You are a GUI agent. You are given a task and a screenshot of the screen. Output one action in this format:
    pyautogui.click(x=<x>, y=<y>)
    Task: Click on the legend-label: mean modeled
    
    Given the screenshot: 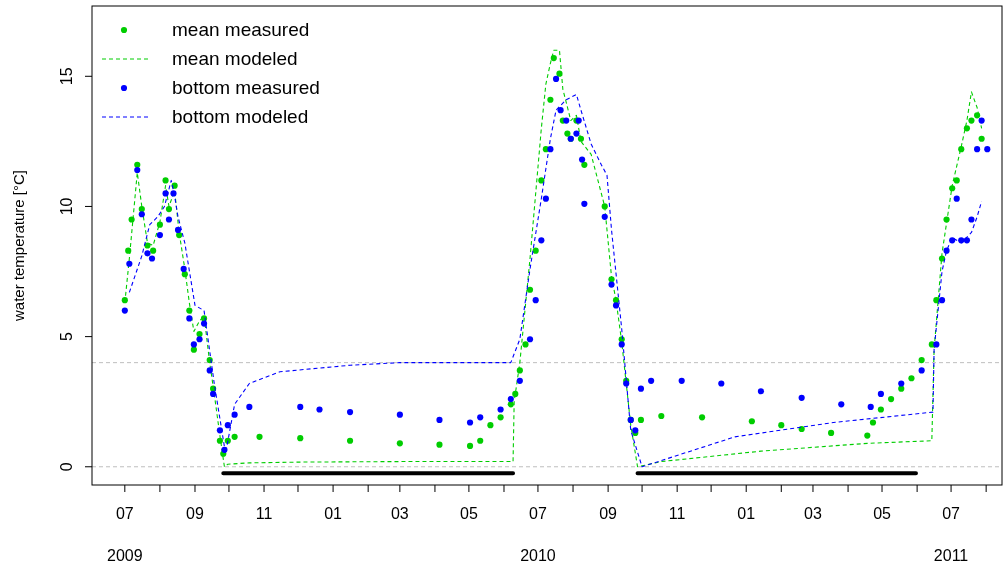 What is the action you would take?
    pyautogui.click(x=235, y=58)
    